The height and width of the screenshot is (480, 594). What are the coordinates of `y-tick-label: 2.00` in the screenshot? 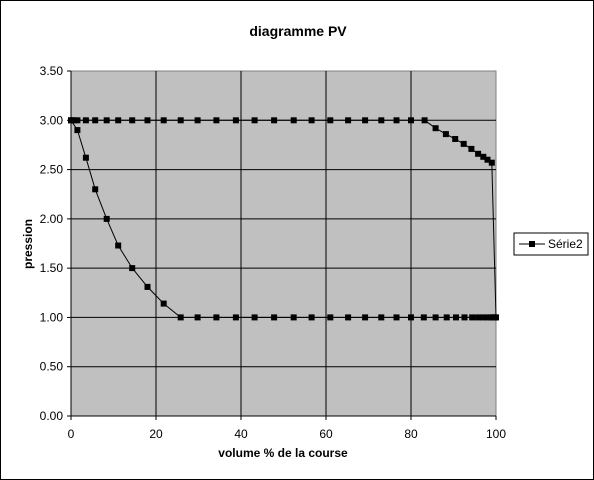 It's located at (52, 219).